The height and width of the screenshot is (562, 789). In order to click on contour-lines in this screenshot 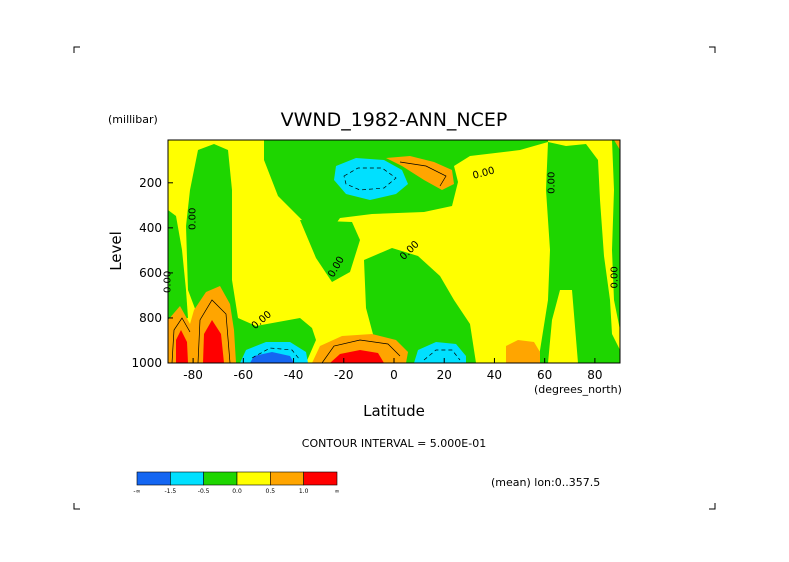, I will do `click(316, 262)`.